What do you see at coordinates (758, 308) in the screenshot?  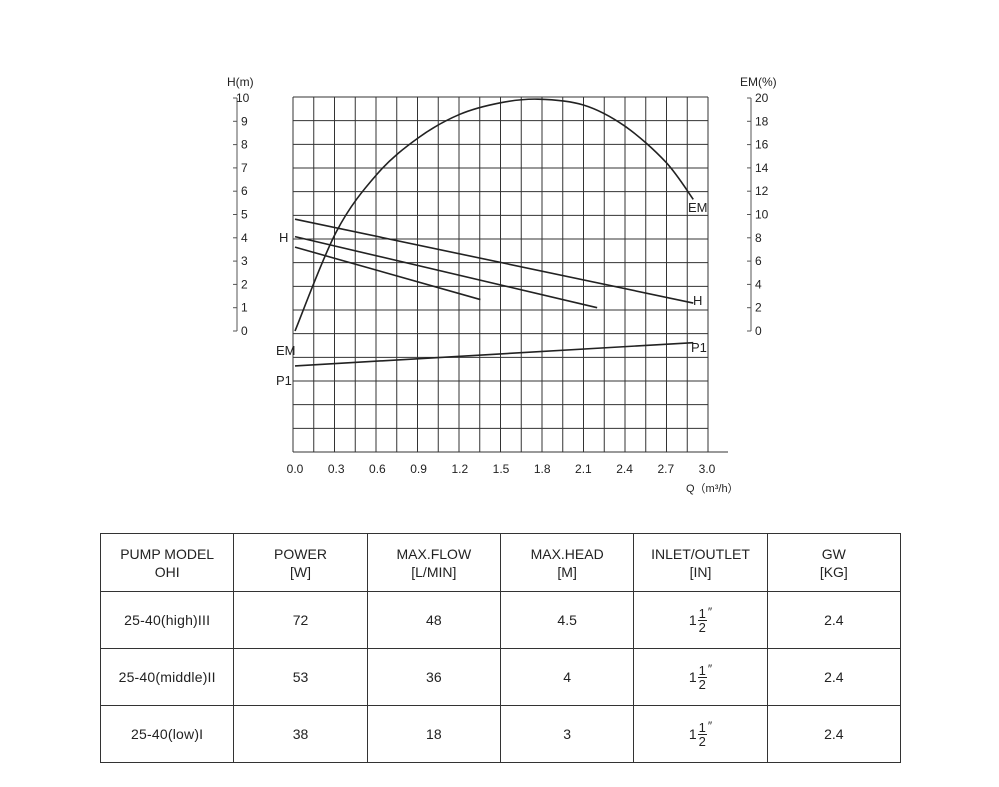 I see `right-tick-label: 2` at bounding box center [758, 308].